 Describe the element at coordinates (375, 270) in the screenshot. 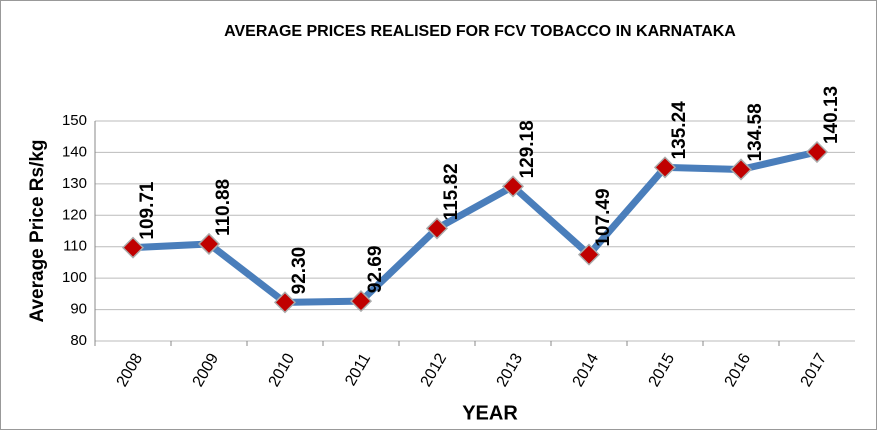

I see `value-label: 92.69` at that location.